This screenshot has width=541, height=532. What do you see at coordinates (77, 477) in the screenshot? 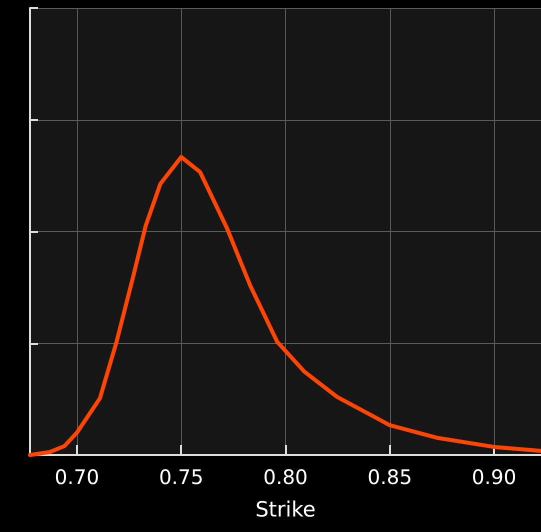
I see `x-tick-label: 0.70` at bounding box center [77, 477].